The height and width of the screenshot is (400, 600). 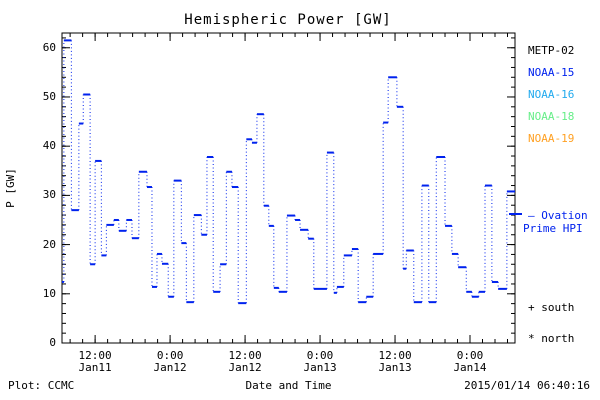 What do you see at coordinates (95, 361) in the screenshot?
I see `x-tick-label: 12:00 Jan11` at bounding box center [95, 361].